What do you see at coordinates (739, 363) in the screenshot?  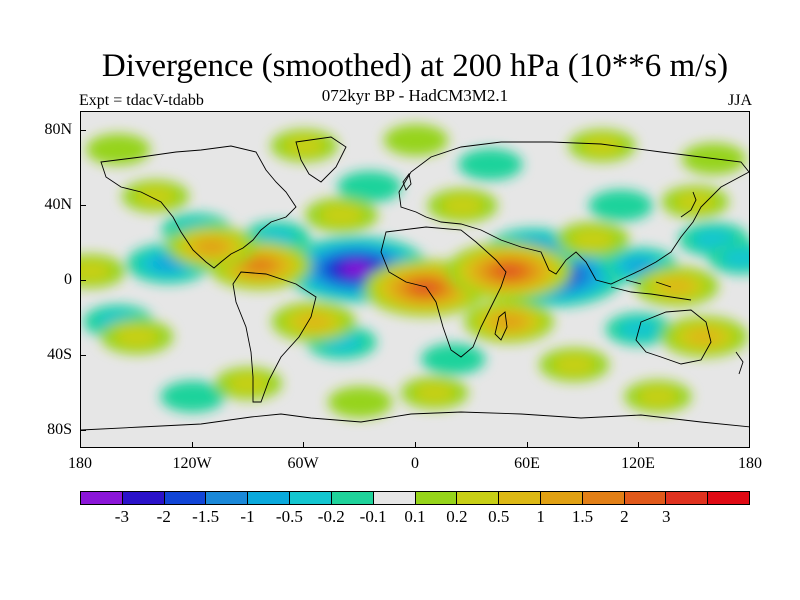 I see `coastline-new-zealand` at bounding box center [739, 363].